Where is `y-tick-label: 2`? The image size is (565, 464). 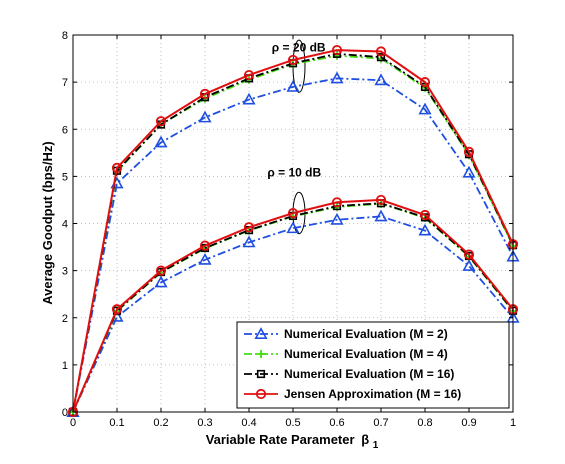
y-tick-label: 2 is located at coordinates (65, 319).